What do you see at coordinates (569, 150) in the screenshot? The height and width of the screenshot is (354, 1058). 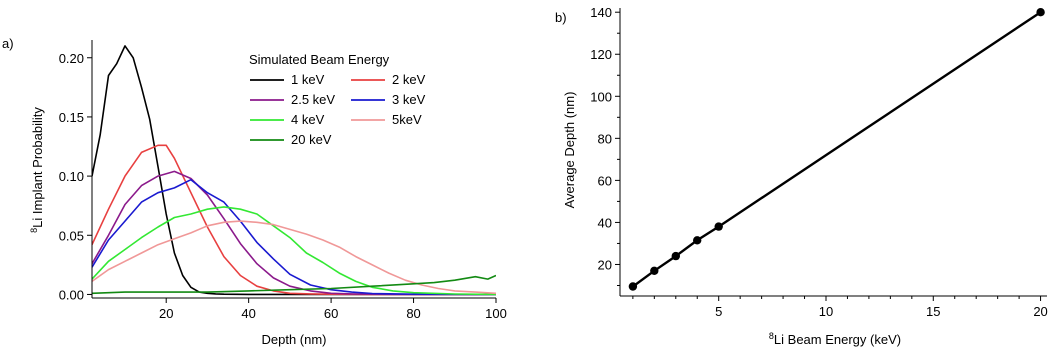 I see `panel-b-y-label: Average Depth (nm)` at bounding box center [569, 150].